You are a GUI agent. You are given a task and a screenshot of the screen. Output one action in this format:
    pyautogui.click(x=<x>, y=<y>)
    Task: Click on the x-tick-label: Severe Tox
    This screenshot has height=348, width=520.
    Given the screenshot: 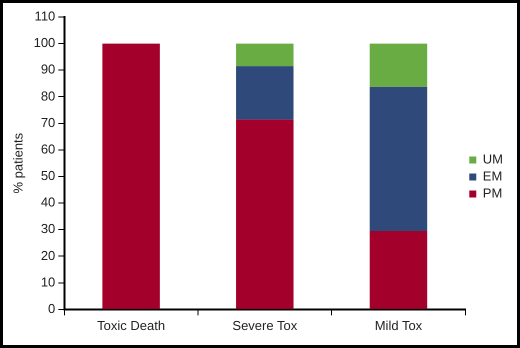 What is the action you would take?
    pyautogui.click(x=265, y=325)
    